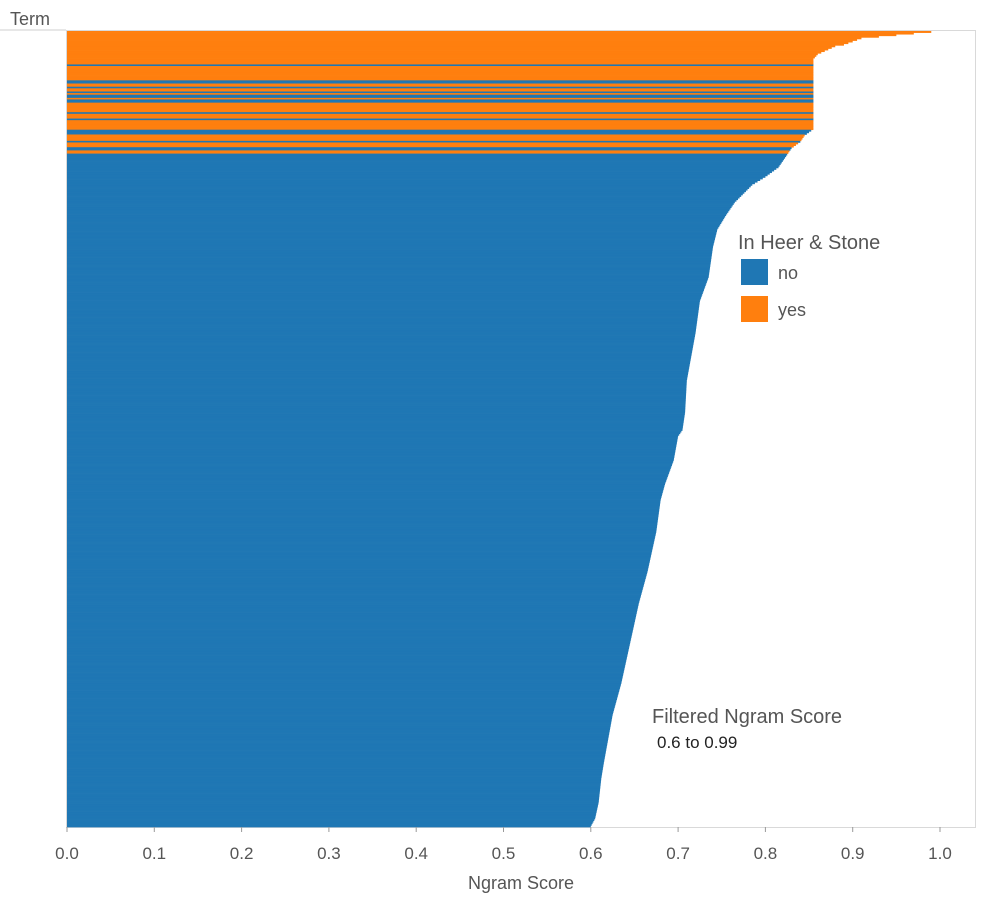 This screenshot has width=981, height=898. I want to click on legend-title: In Heer & Stone, so click(809, 243).